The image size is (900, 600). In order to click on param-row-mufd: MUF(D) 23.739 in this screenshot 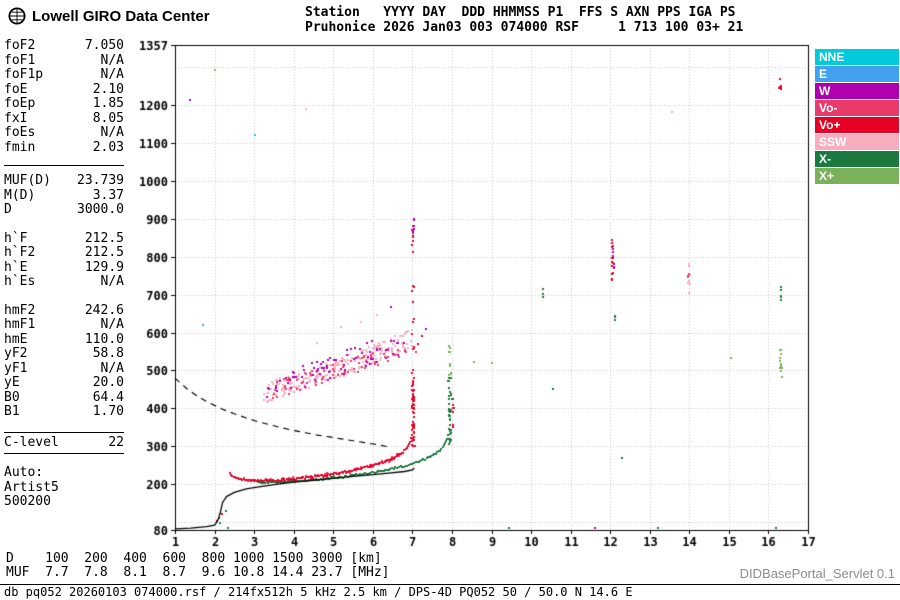, I will do `click(64, 181)`.